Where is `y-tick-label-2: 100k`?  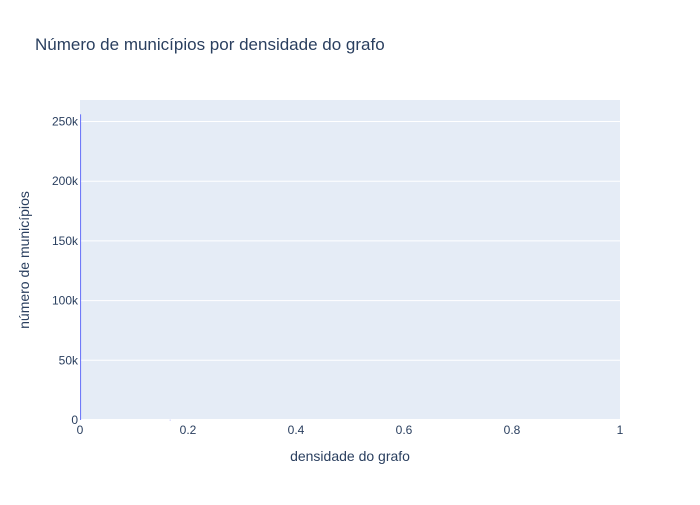
y-tick-label-2: 100k is located at coordinates (65, 301).